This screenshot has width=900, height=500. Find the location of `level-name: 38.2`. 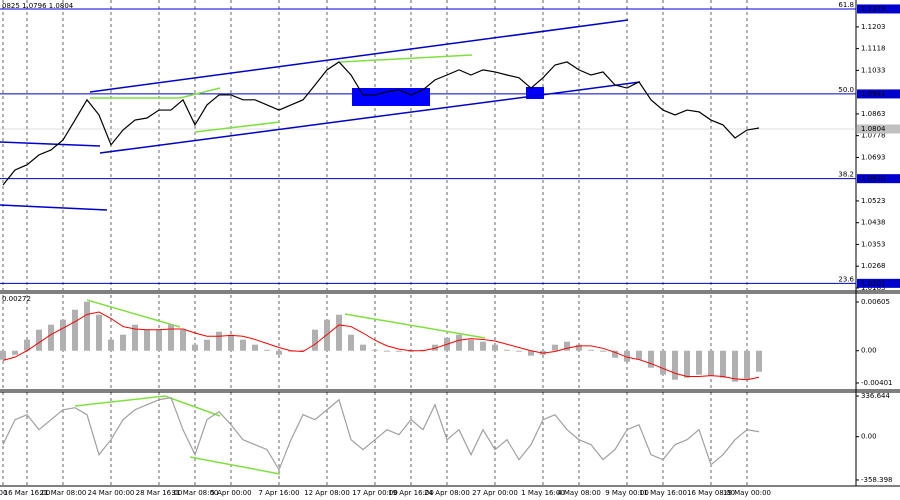

level-name: 38.2 is located at coordinates (846, 175).